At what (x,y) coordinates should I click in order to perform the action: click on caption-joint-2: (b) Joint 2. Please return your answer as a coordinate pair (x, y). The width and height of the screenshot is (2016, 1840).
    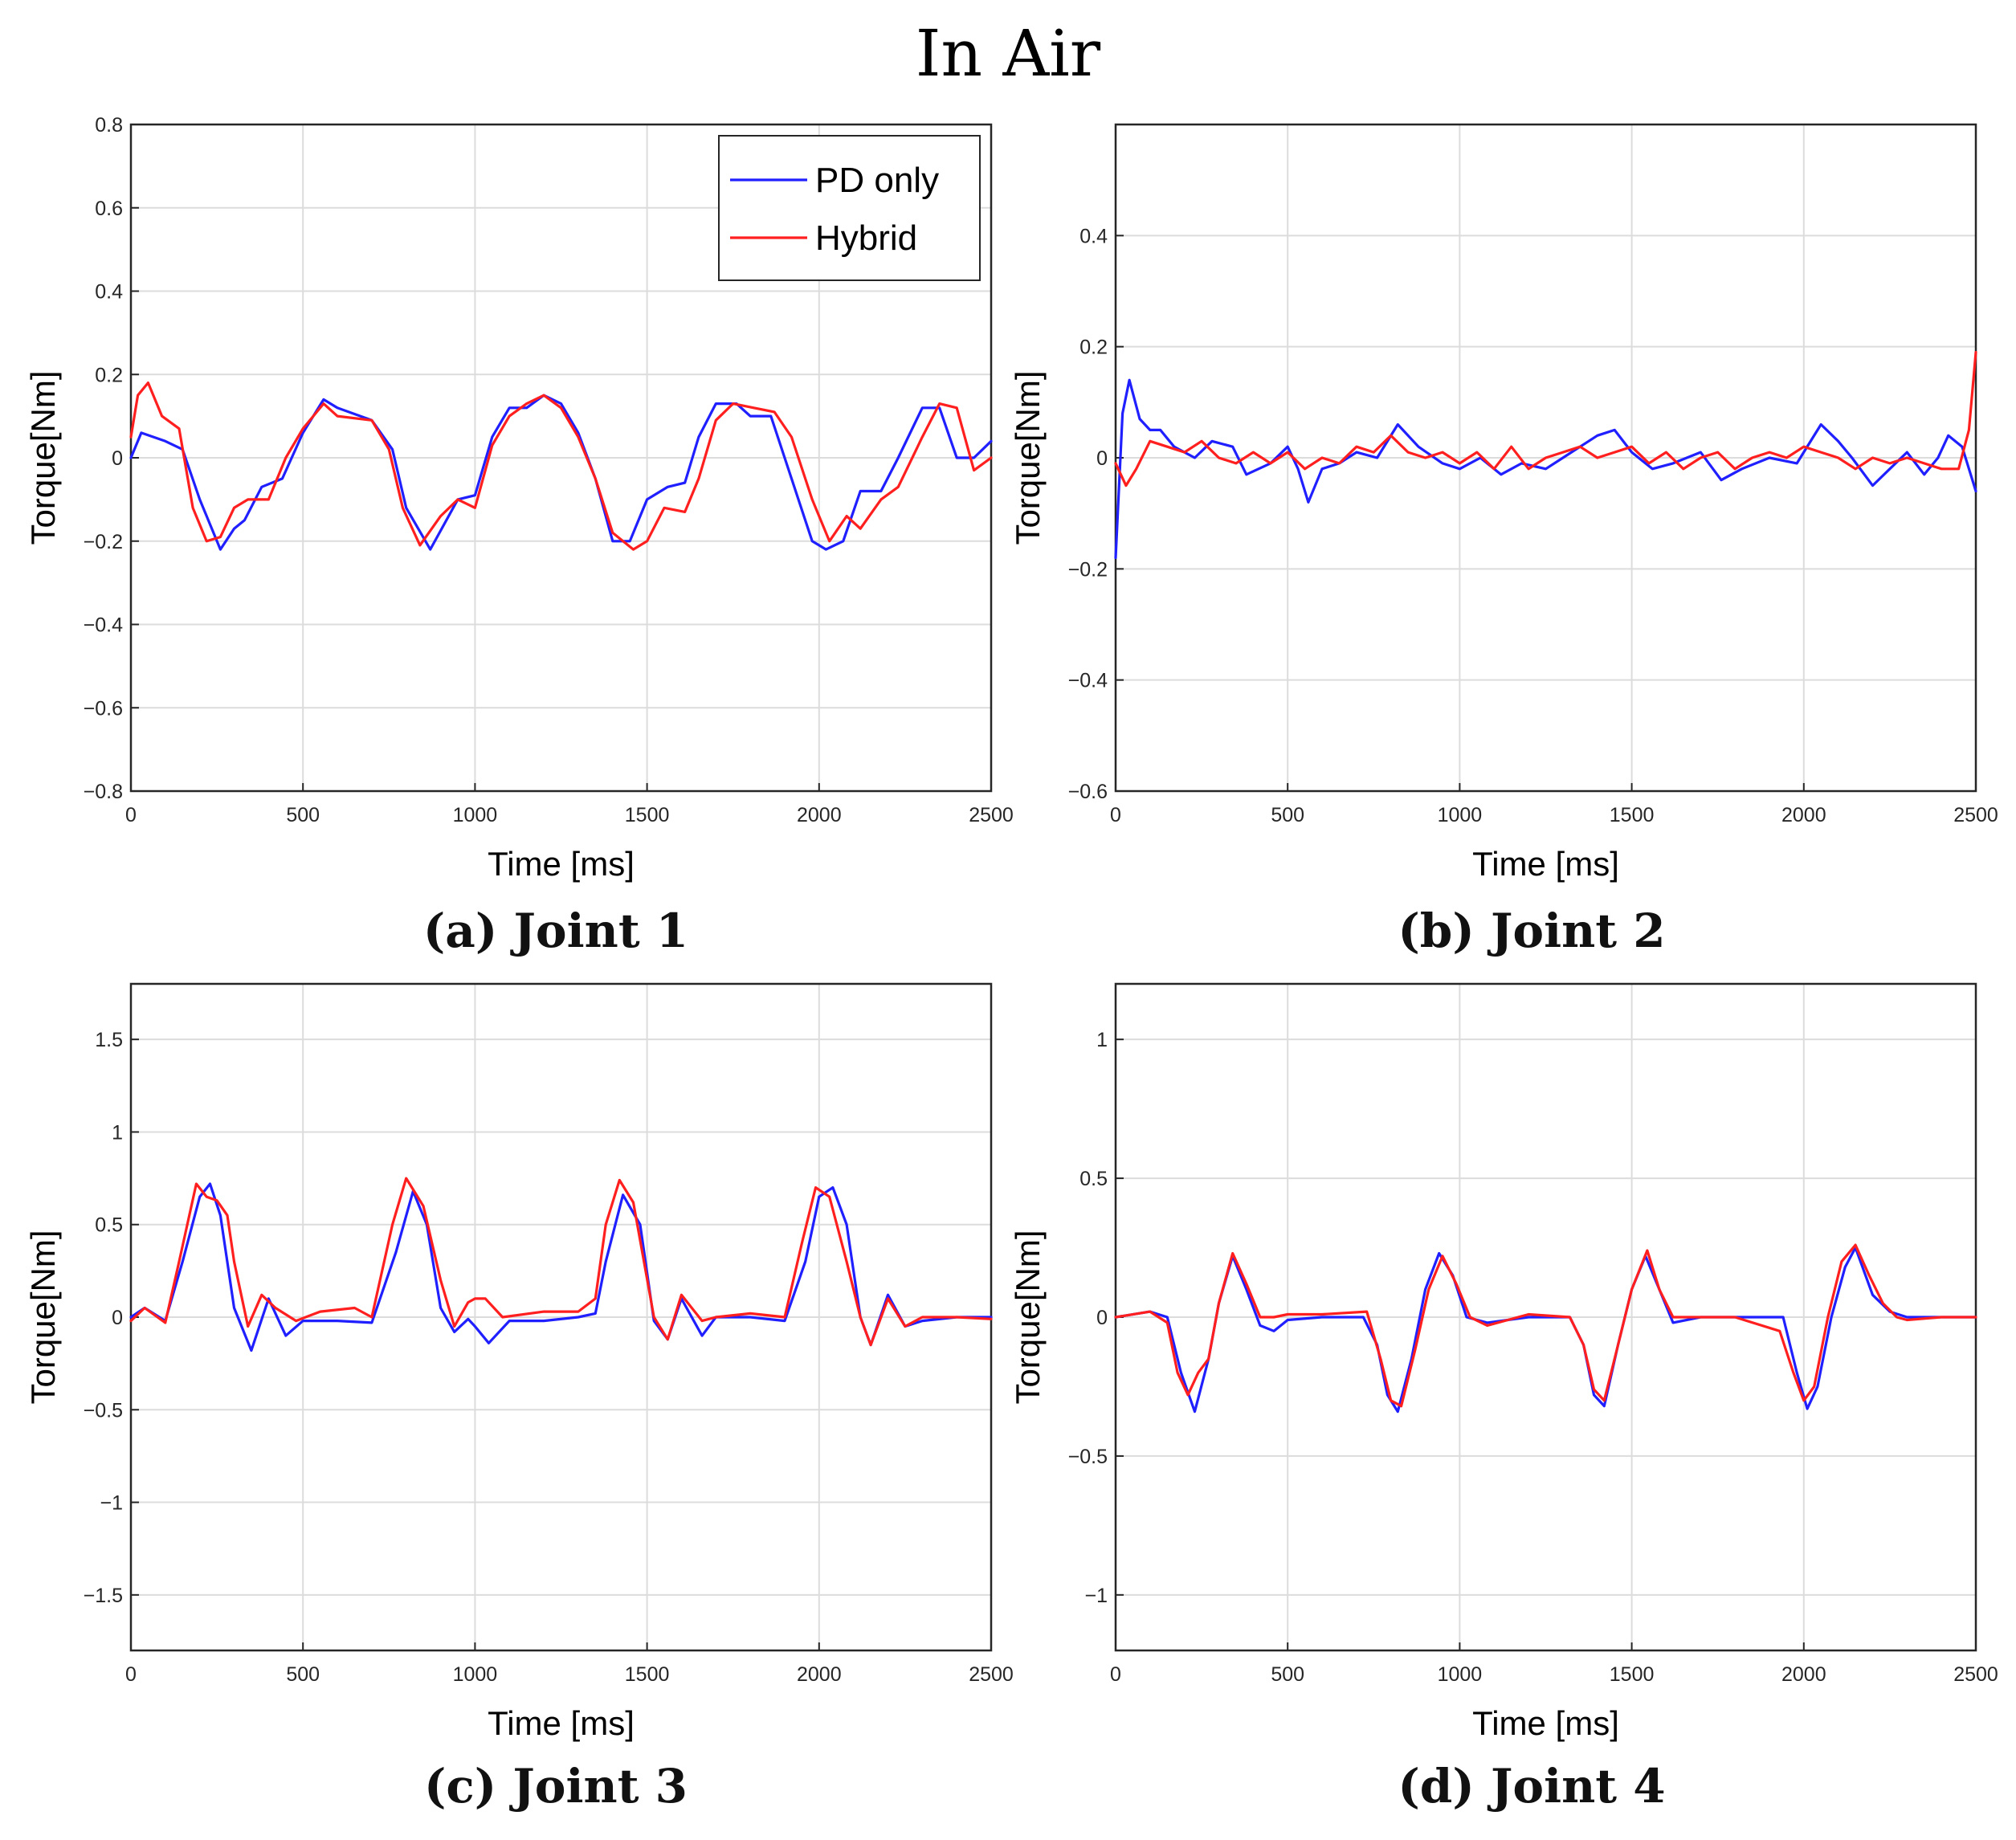
    Looking at the image, I should click on (1532, 931).